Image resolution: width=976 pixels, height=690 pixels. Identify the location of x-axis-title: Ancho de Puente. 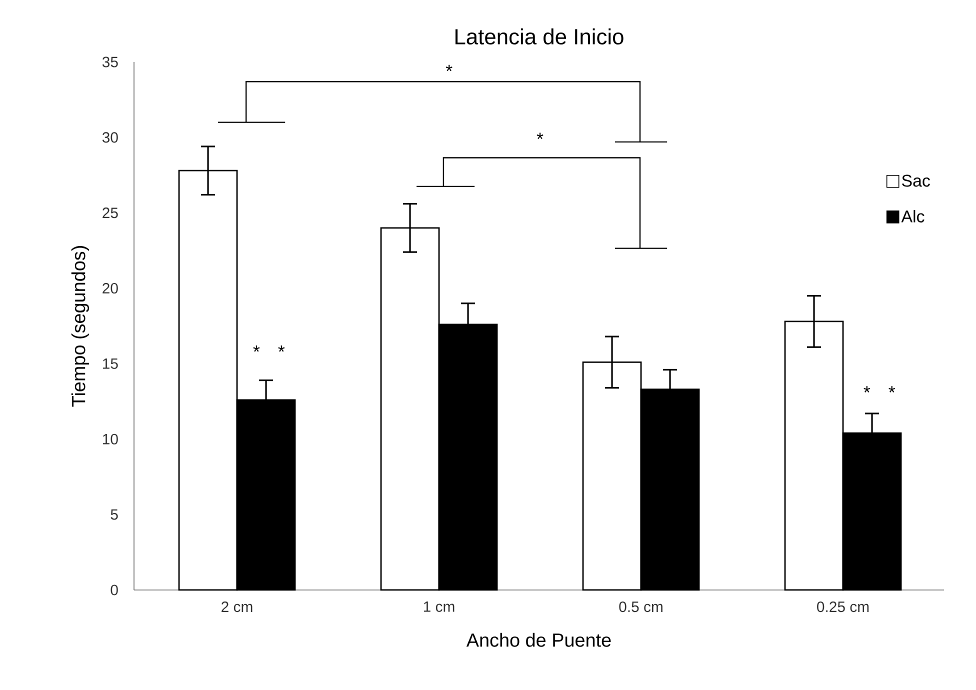
(538, 639).